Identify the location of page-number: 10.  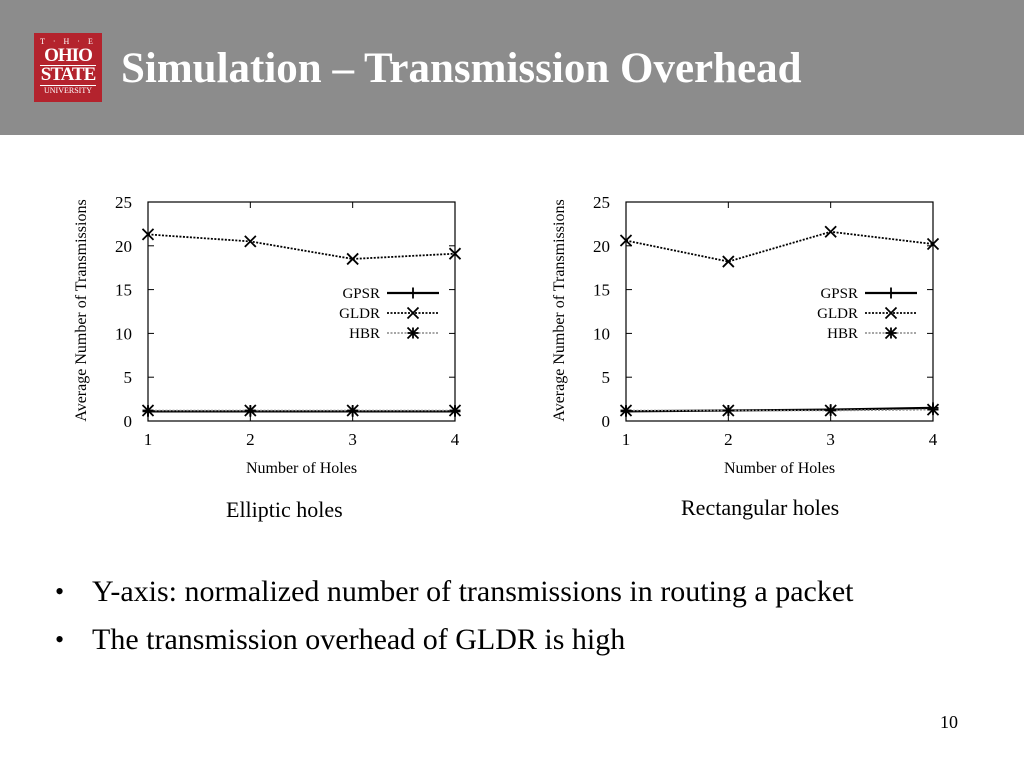
(949, 722).